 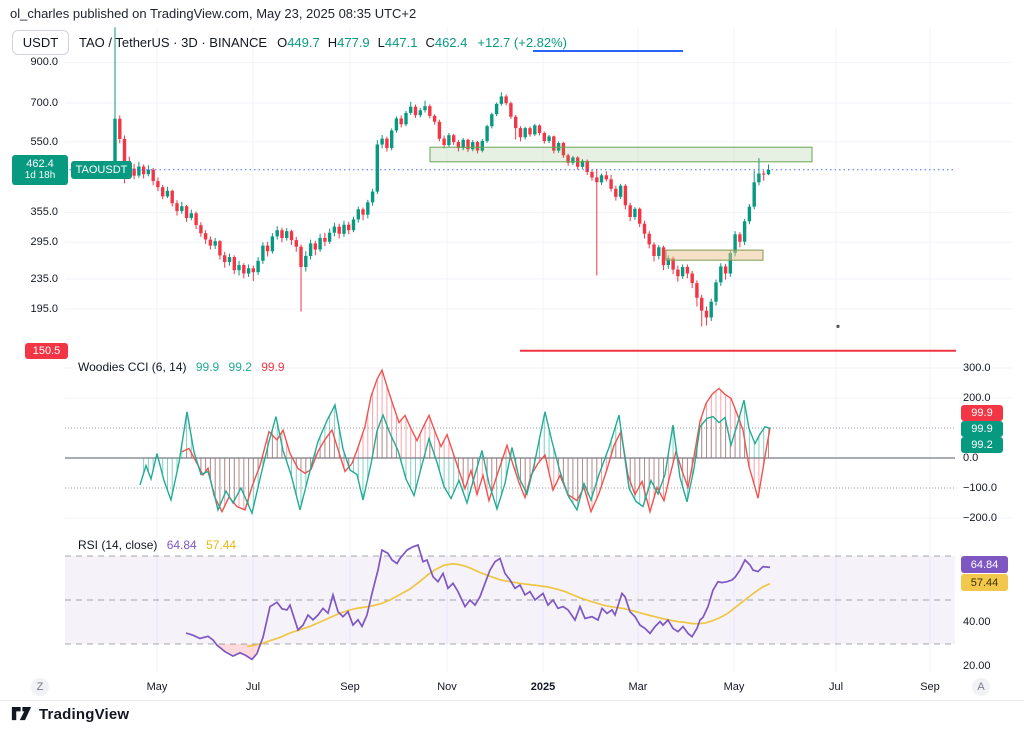 I want to click on rsi-ma-badge: 57.44, so click(x=984, y=582).